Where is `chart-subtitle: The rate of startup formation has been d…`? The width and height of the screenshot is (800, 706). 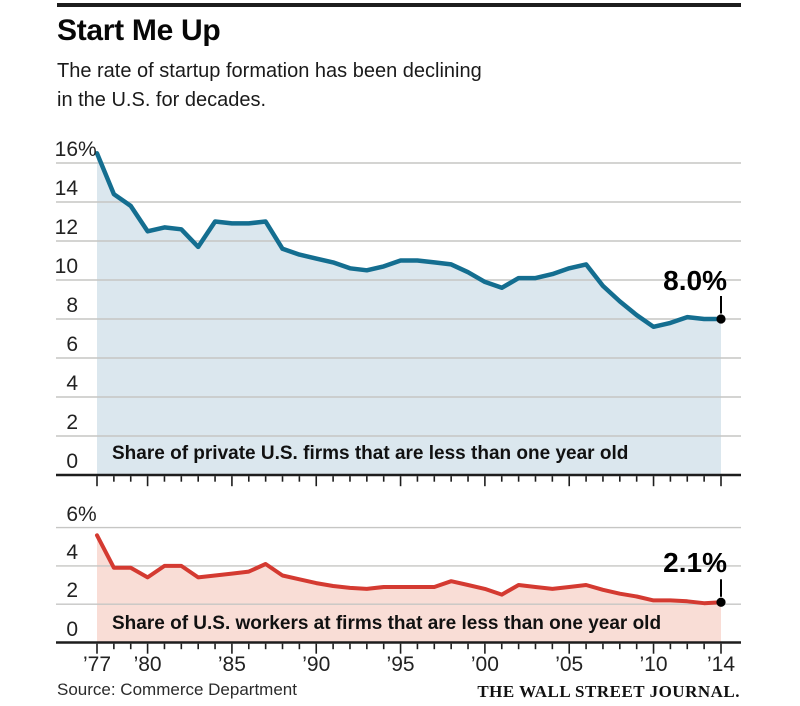
chart-subtitle: The rate of startup formation has been d… is located at coordinates (269, 86).